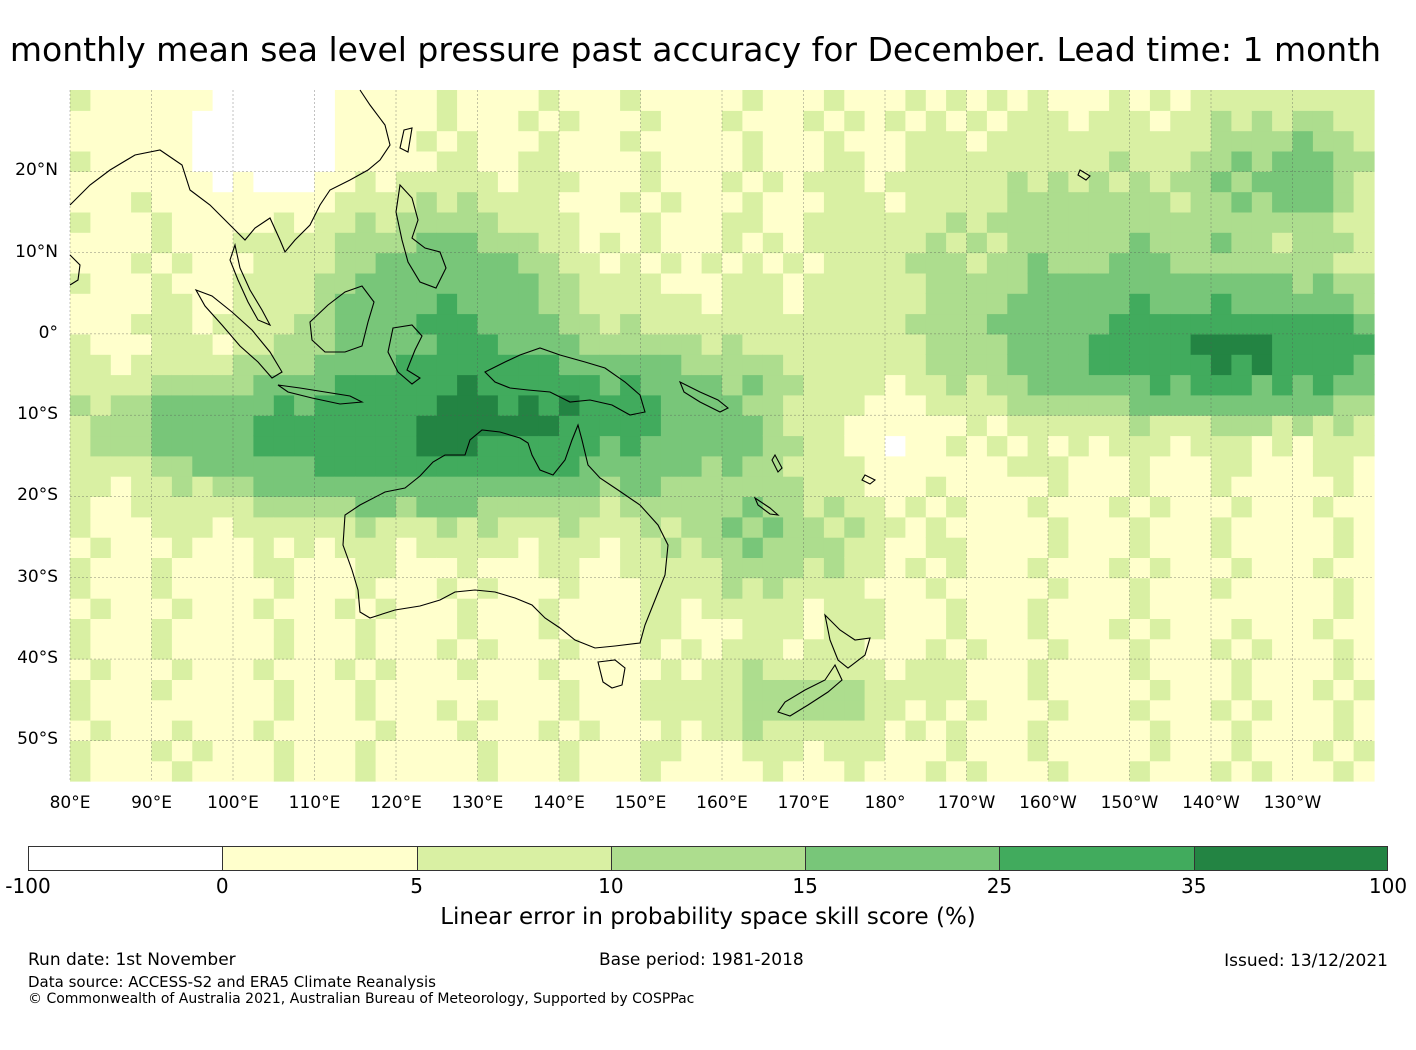  What do you see at coordinates (421, 236) in the screenshot?
I see `philippines-coastline` at bounding box center [421, 236].